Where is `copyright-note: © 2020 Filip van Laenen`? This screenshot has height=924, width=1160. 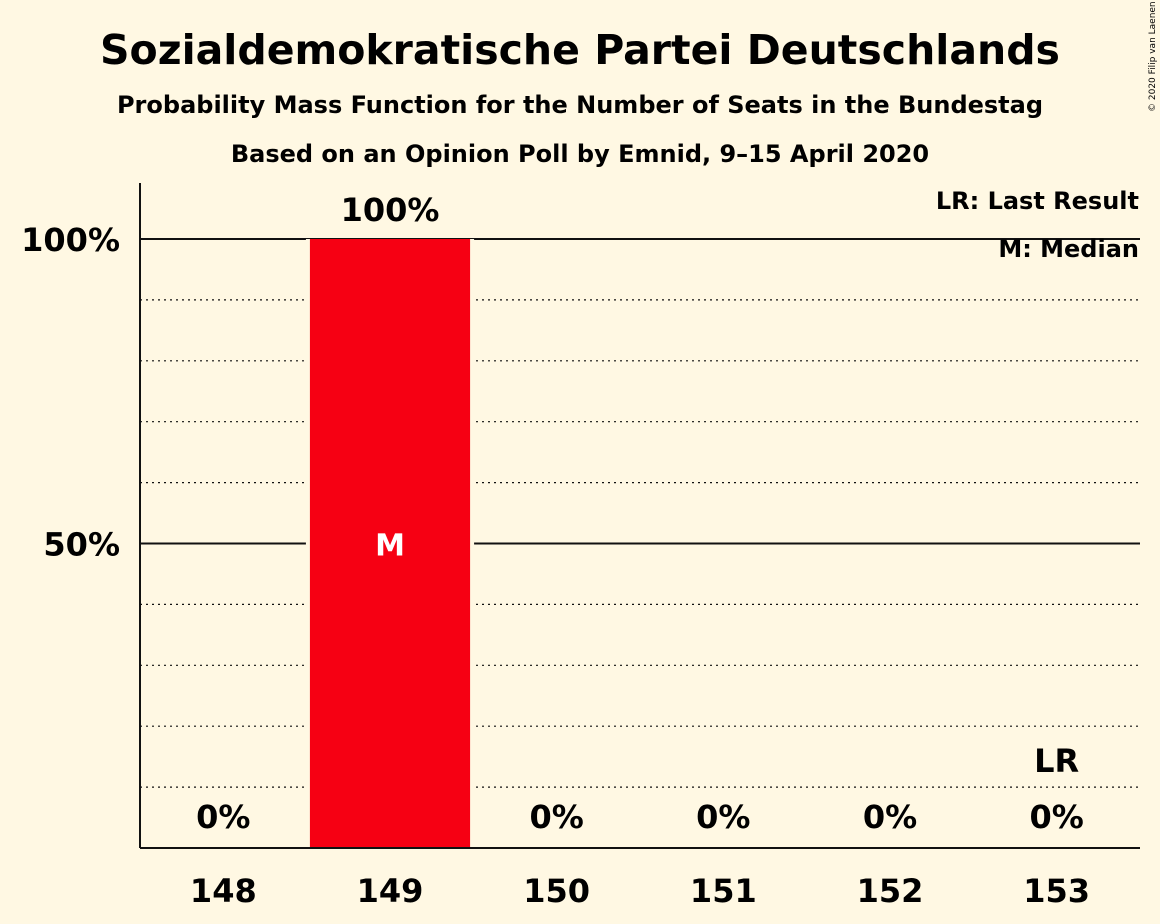
copyright-note: © 2020 Filip van Laenen is located at coordinates (1153, 56).